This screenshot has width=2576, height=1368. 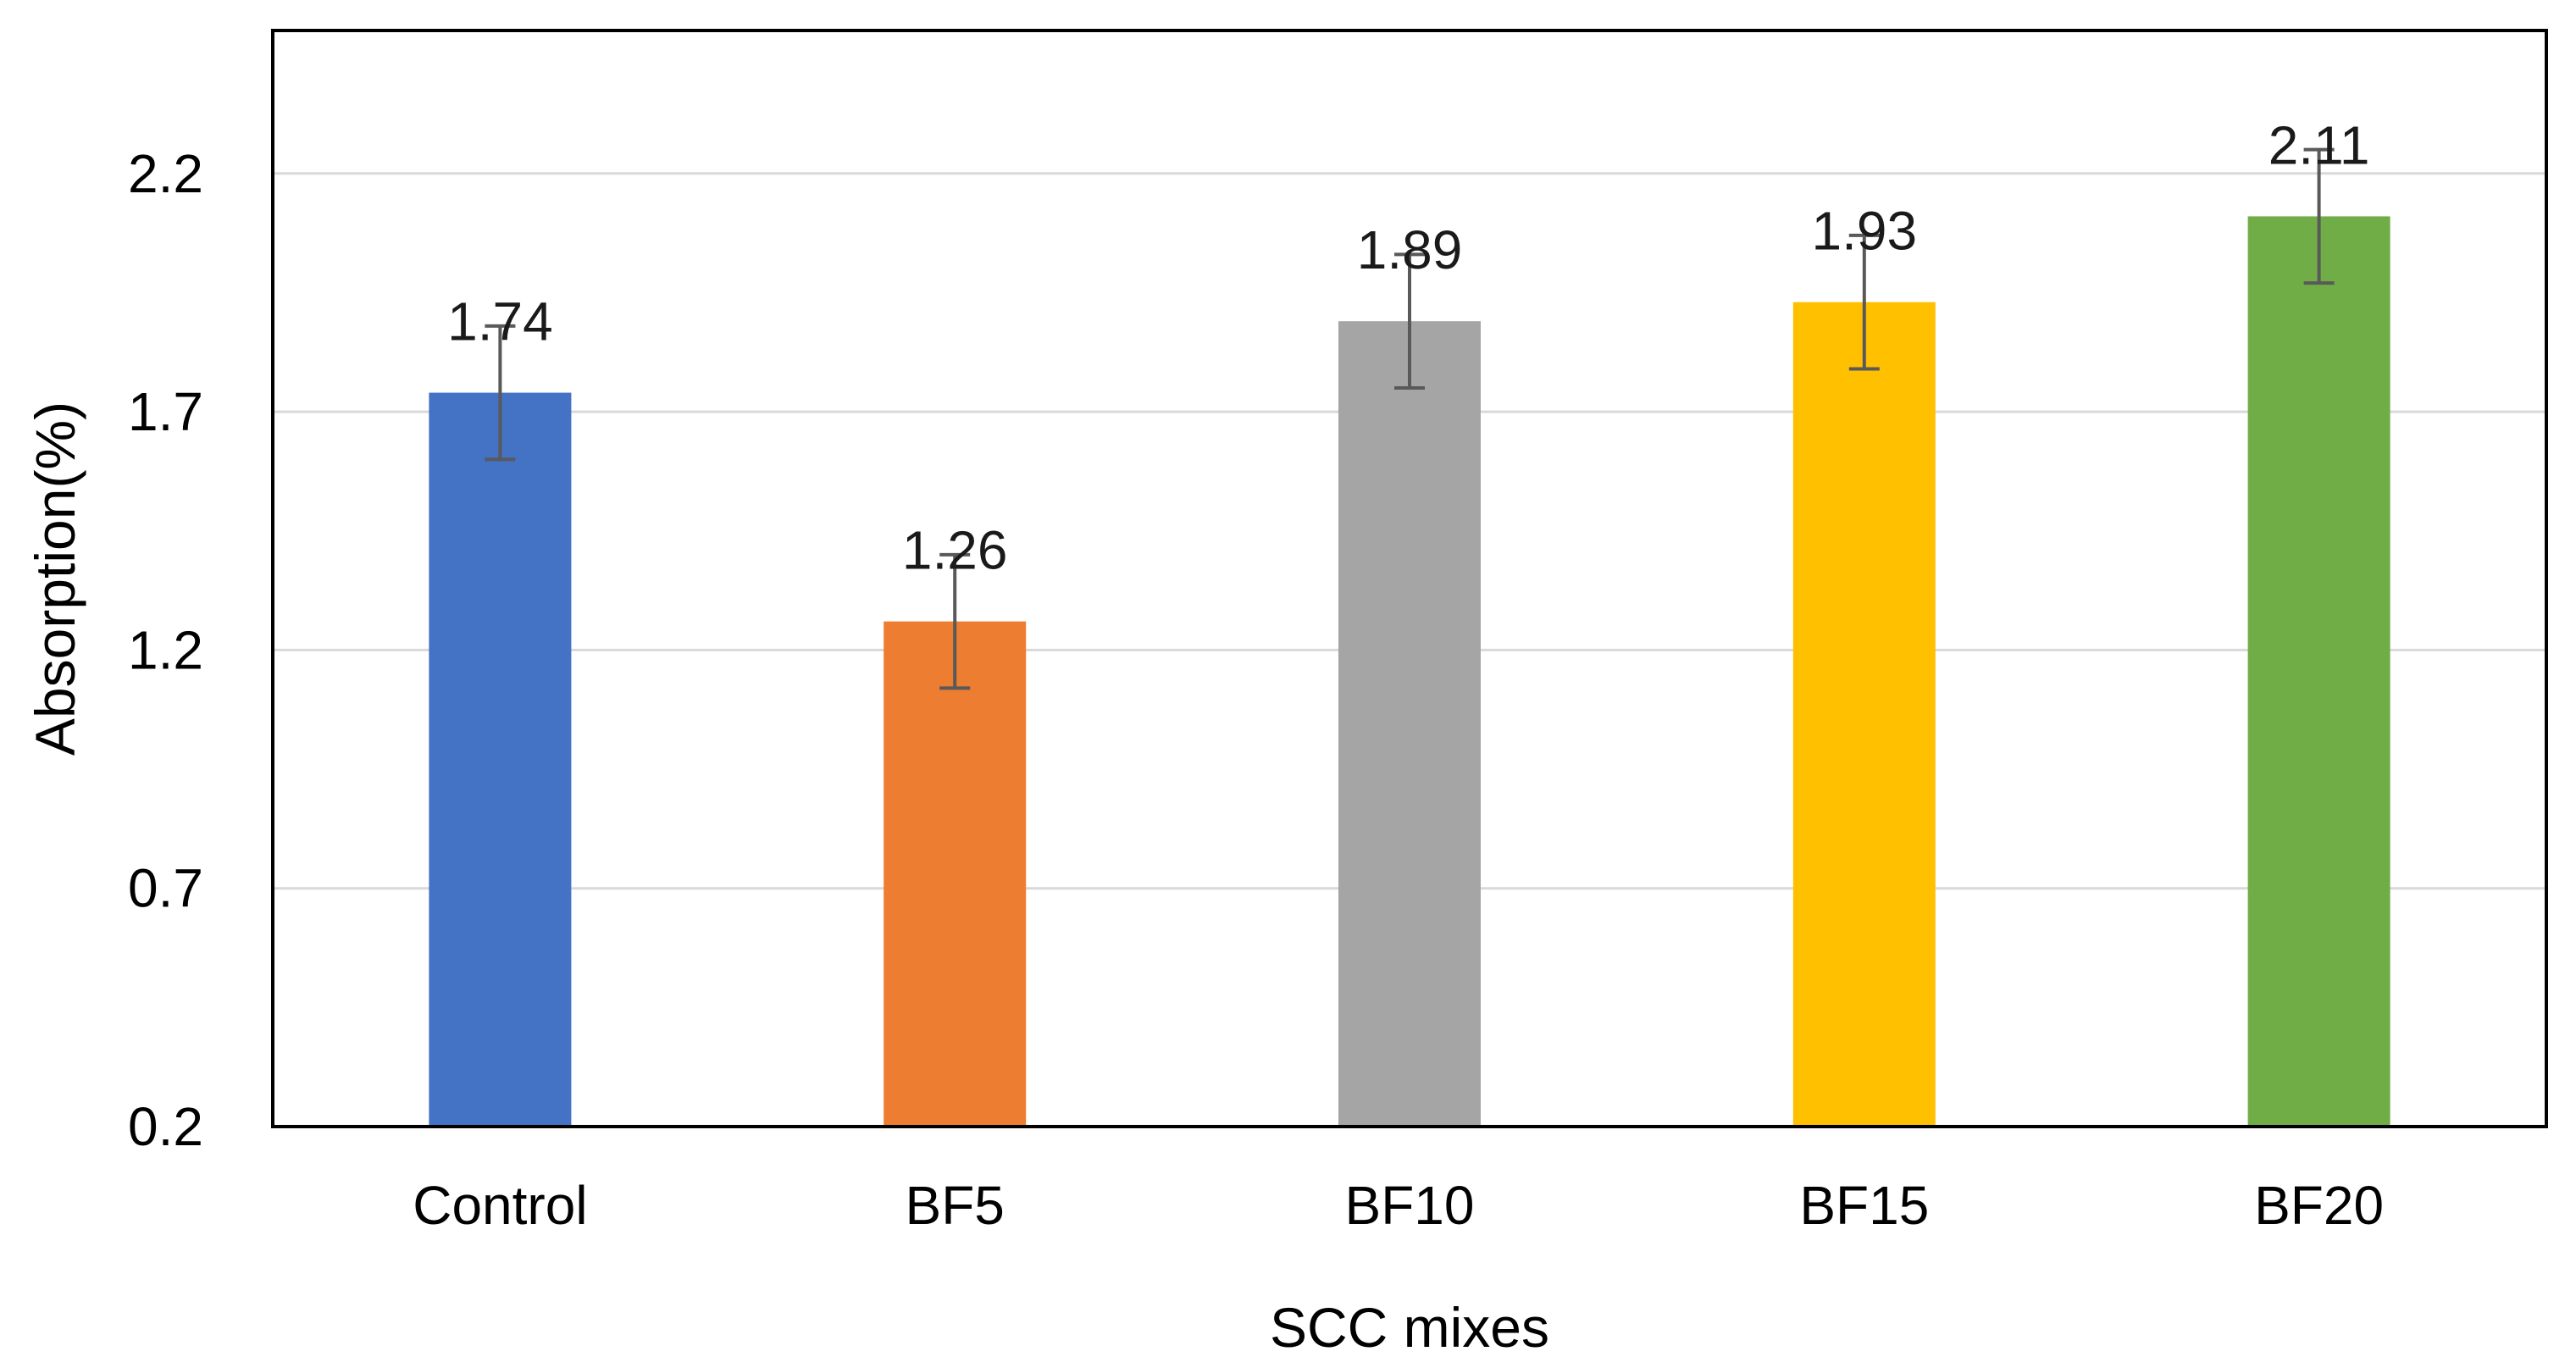 I want to click on bar-bf5, so click(x=955, y=874).